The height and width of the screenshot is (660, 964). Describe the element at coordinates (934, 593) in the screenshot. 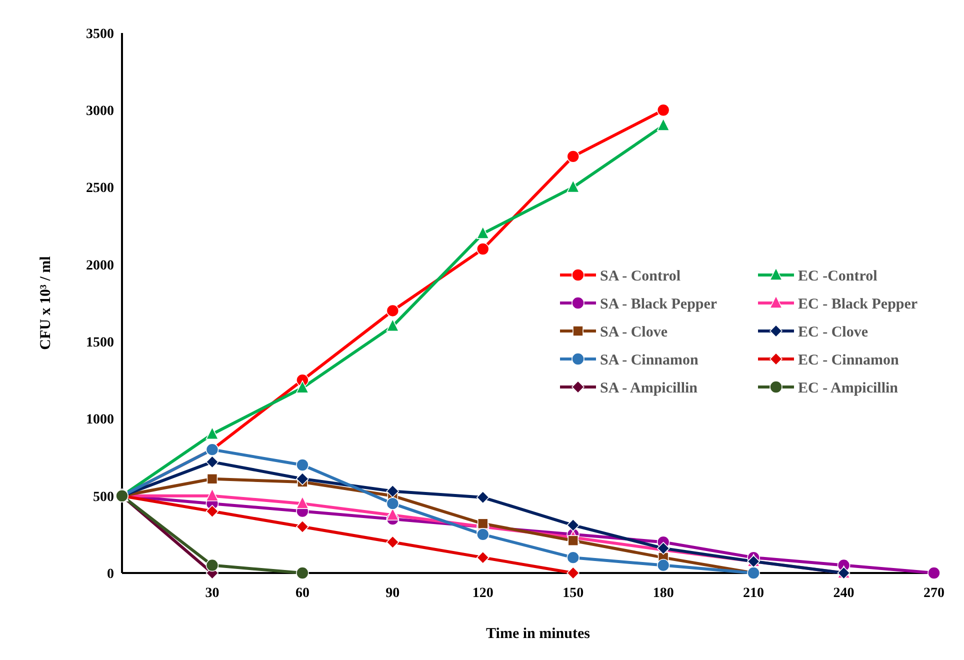

I see `x-tick-label: 270` at that location.